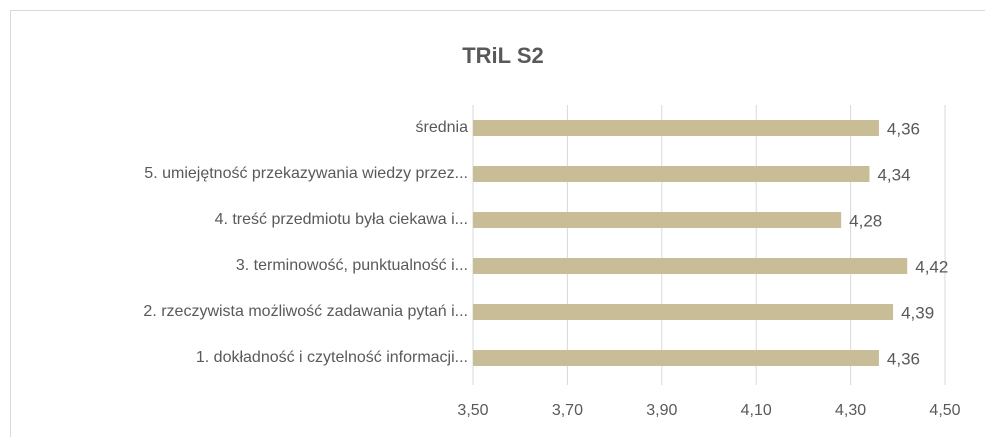 This screenshot has height=437, width=985. What do you see at coordinates (893, 174) in the screenshot?
I see `data-label: 4,34` at bounding box center [893, 174].